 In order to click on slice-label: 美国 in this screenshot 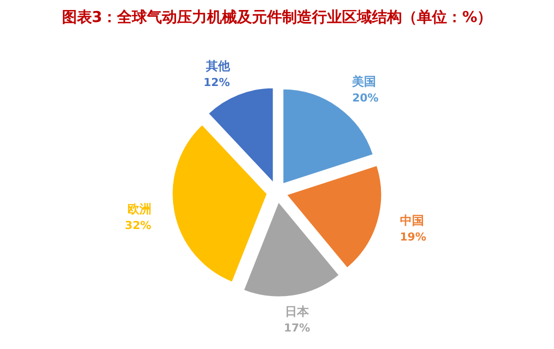, I will do `click(363, 81)`.